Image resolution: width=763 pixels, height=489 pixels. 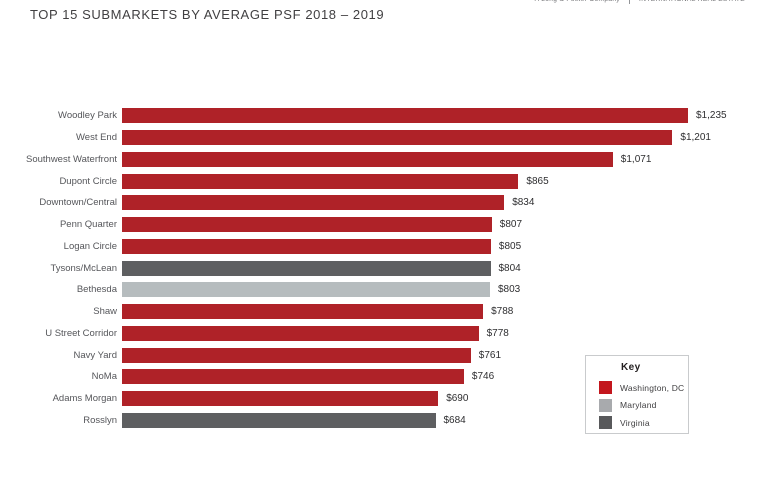 What do you see at coordinates (490, 355) in the screenshot?
I see `bar-value: $761` at bounding box center [490, 355].